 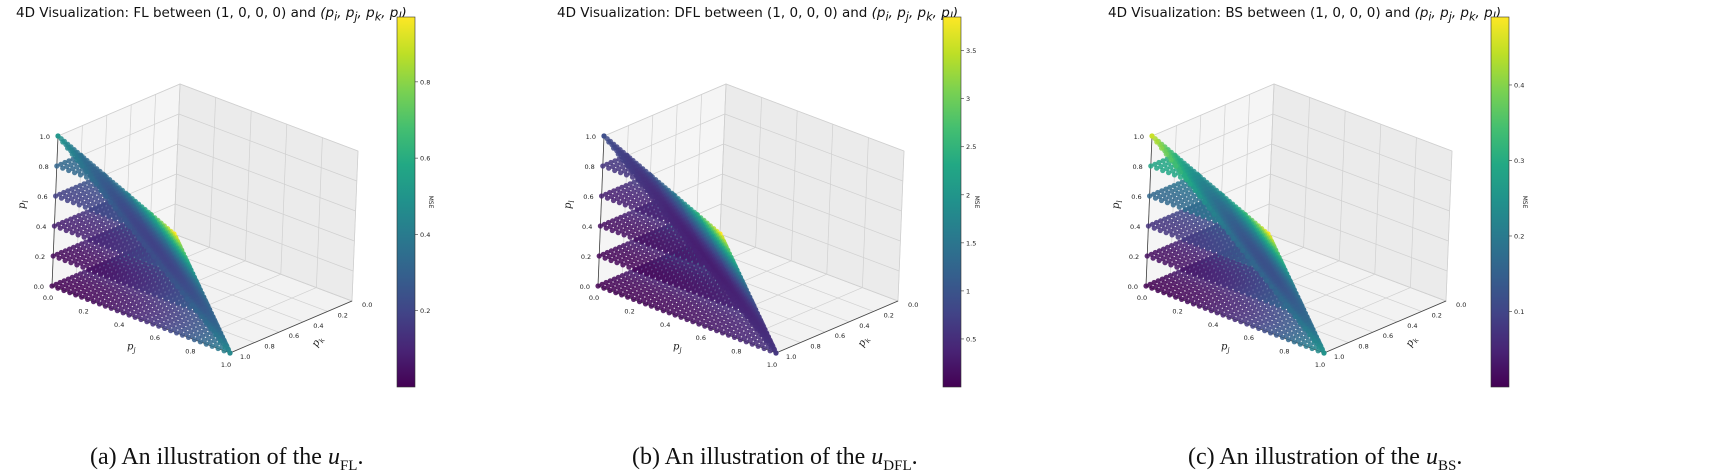 What do you see at coordinates (425, 82) in the screenshot?
I see `colorbar-tick-label: 0.8` at bounding box center [425, 82].